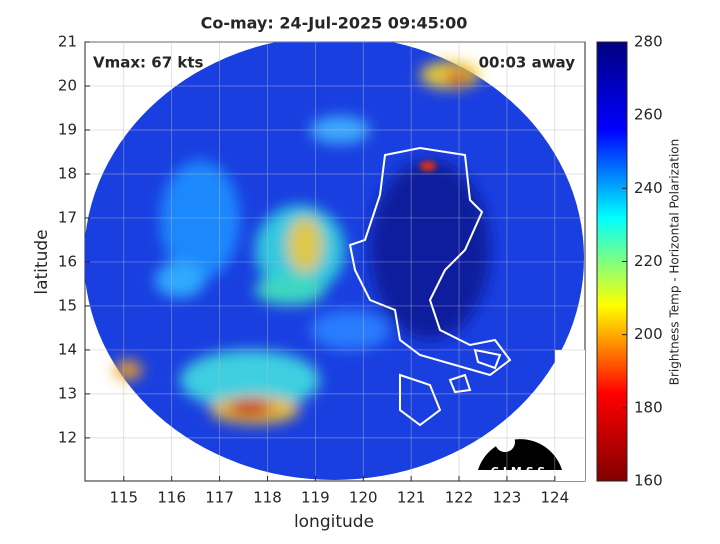 The width and height of the screenshot is (720, 544). I want to click on y-tick-label: 19, so click(67, 129).